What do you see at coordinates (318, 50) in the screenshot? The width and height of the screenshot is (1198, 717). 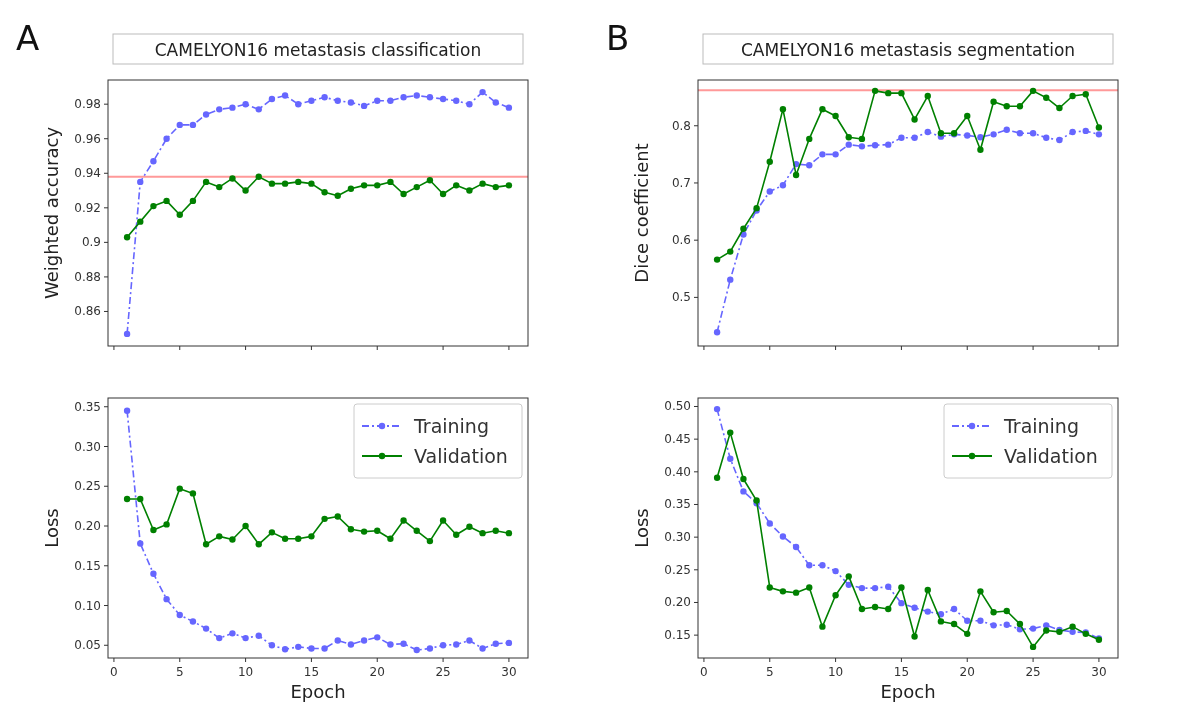 I see `chart-title: CAMELYON16 metastasis classification` at bounding box center [318, 50].